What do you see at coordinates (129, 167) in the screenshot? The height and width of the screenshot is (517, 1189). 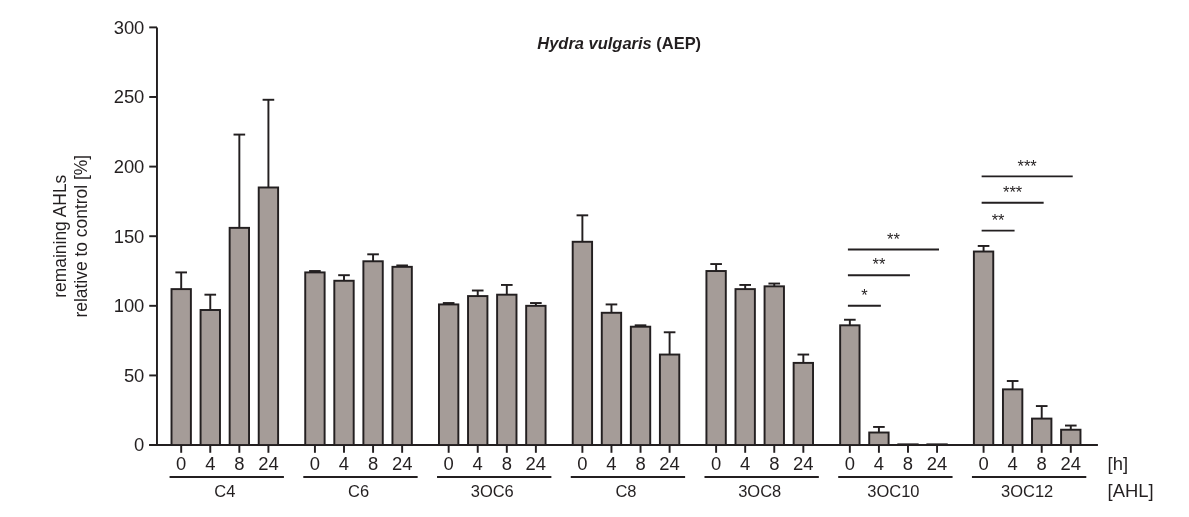 I see `y-tick-label: 200` at bounding box center [129, 167].